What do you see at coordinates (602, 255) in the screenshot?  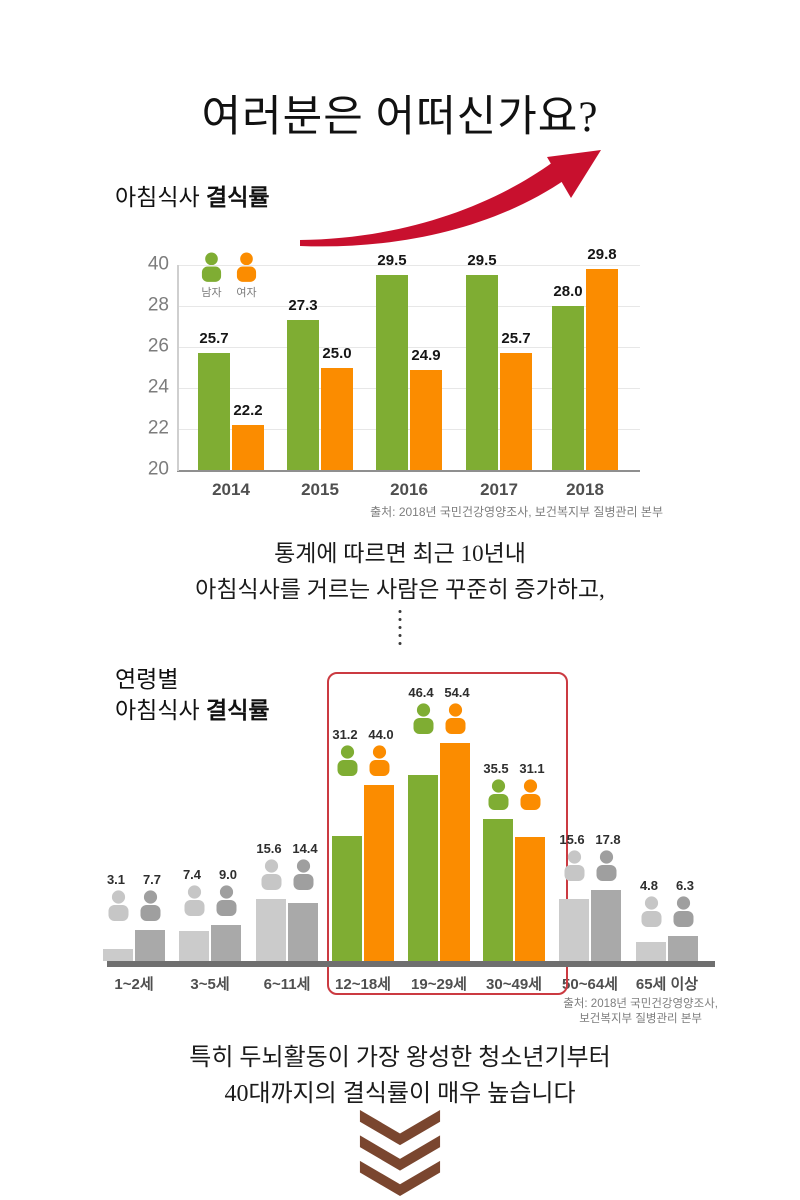 I see `bar-value-label: 29.8` at bounding box center [602, 255].